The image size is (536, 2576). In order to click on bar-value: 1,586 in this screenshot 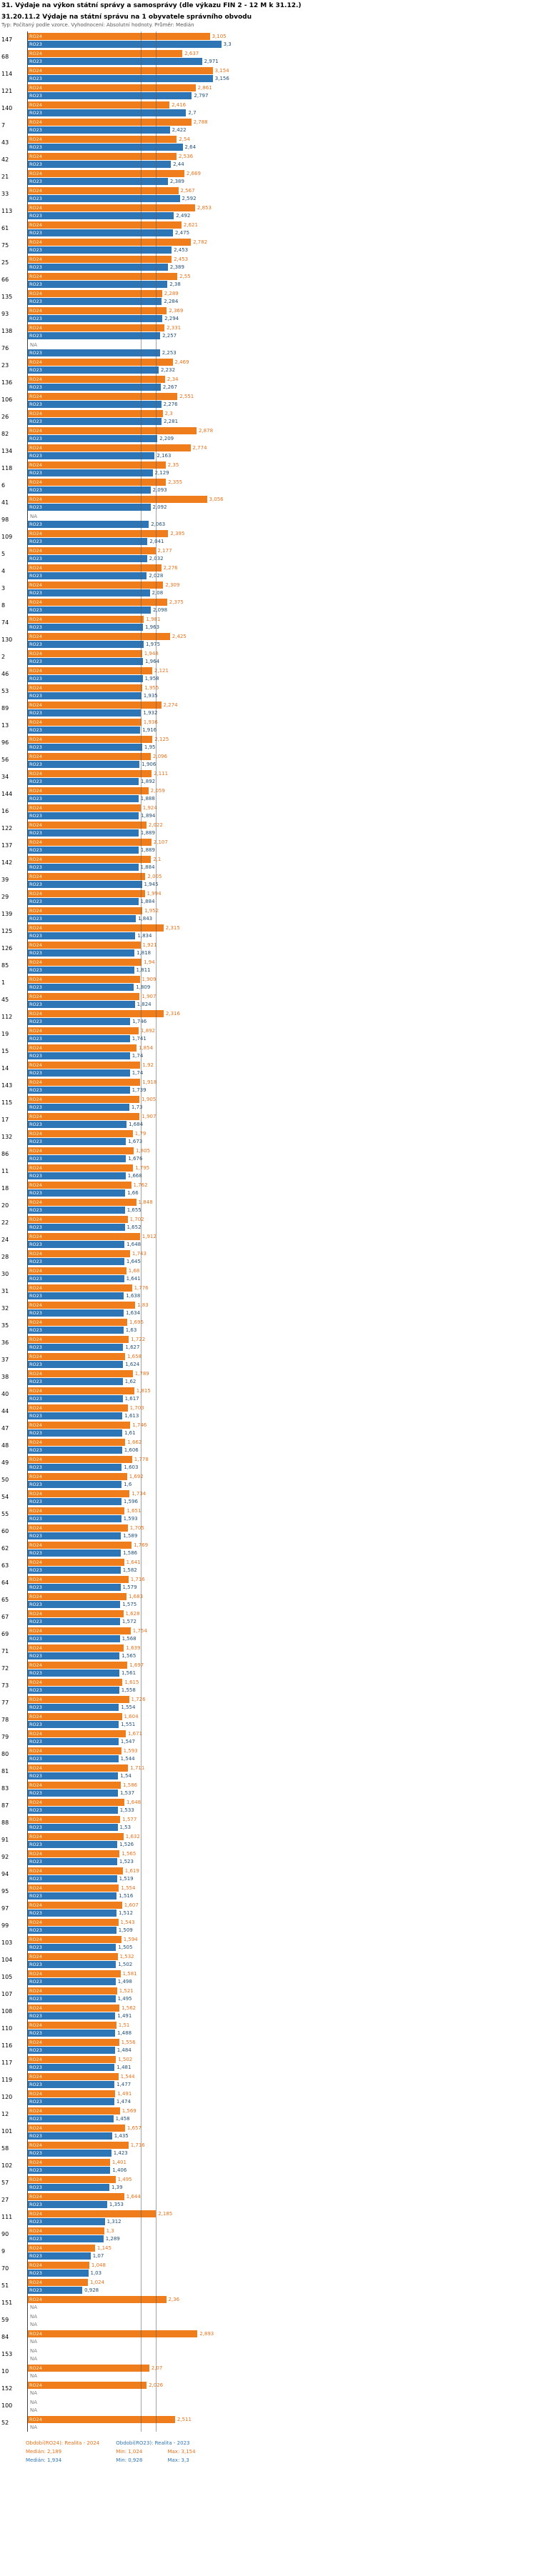, I will do `click(130, 1785)`.